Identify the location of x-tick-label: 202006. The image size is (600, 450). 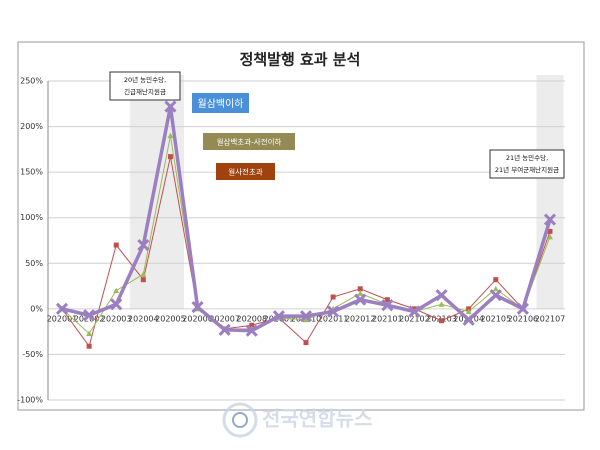
(197, 318).